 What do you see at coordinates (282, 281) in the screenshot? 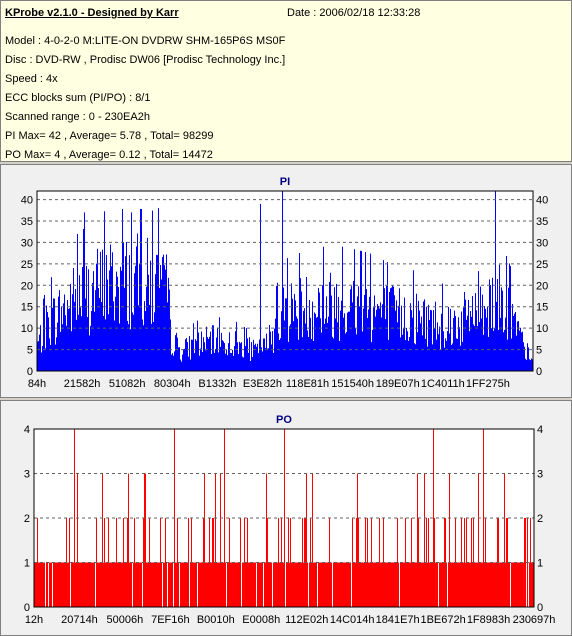
I see `bar-peak` at bounding box center [282, 281].